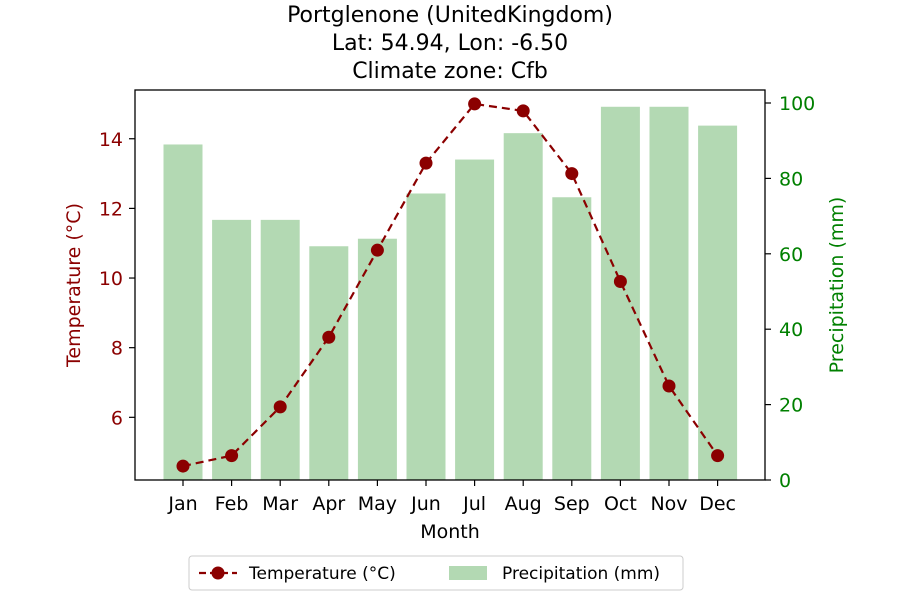  What do you see at coordinates (572, 338) in the screenshot?
I see `precipitation-bar-sep` at bounding box center [572, 338].